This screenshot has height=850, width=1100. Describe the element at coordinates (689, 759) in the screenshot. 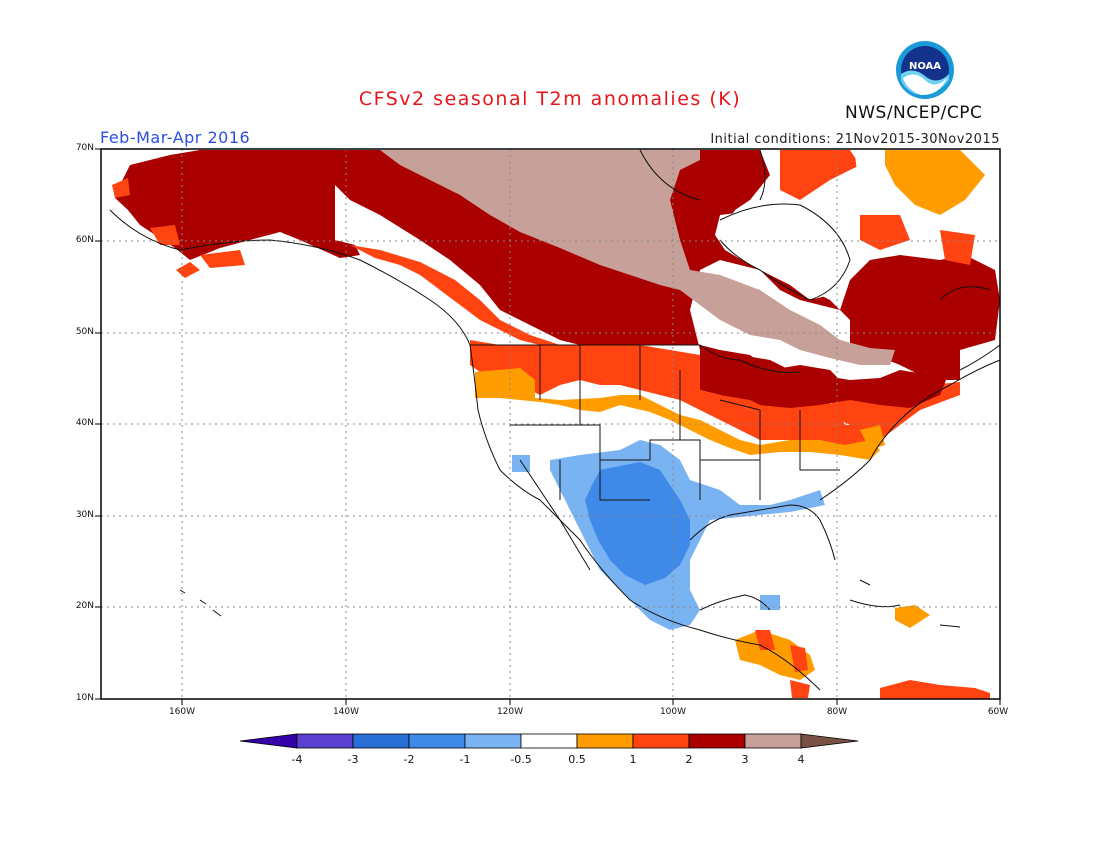

I see `colorbar-tick-label: 2` at that location.